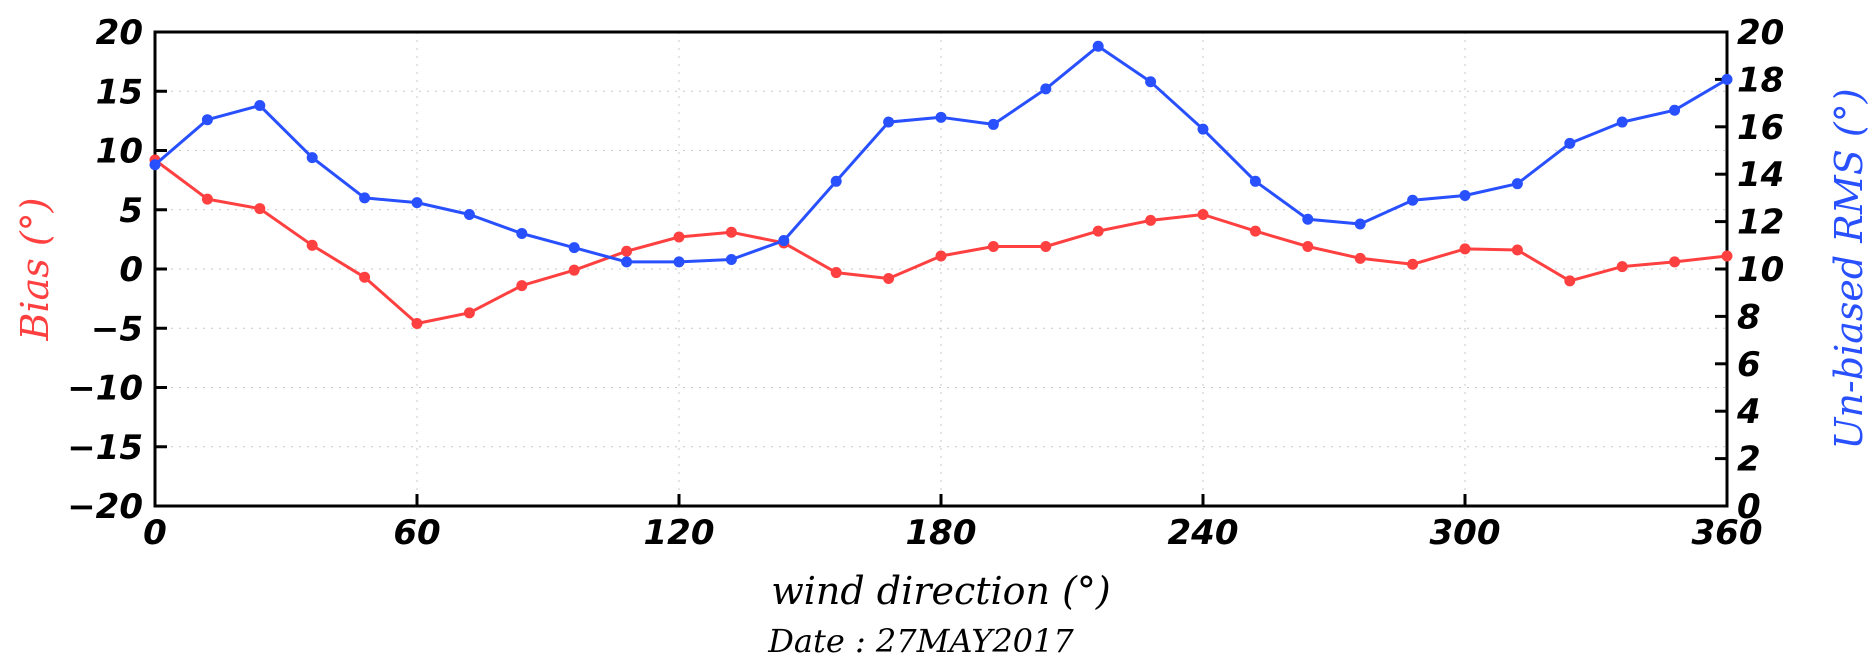 Image resolution: width=1873 pixels, height=660 pixels. I want to click on y-right-tick-label: 2, so click(1749, 460).